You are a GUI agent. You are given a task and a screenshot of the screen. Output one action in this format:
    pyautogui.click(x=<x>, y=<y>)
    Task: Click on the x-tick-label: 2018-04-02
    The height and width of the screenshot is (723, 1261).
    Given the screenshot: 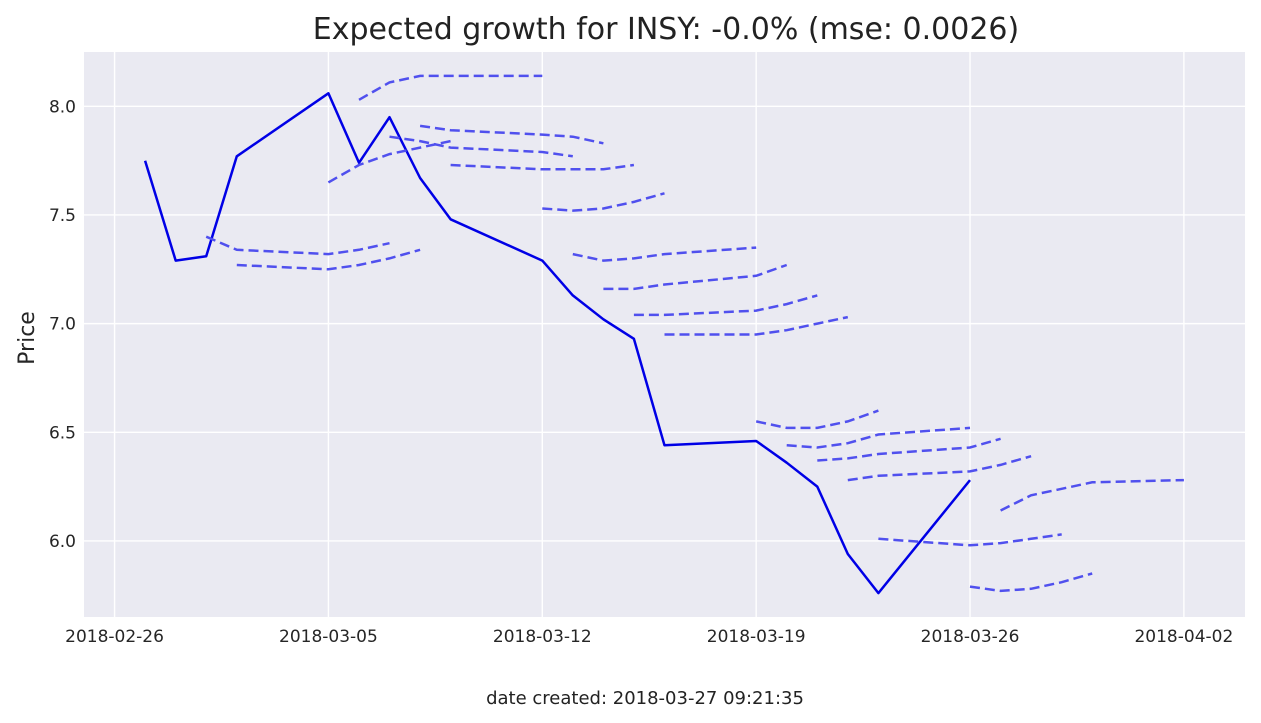 What is the action you would take?
    pyautogui.click(x=1183, y=637)
    